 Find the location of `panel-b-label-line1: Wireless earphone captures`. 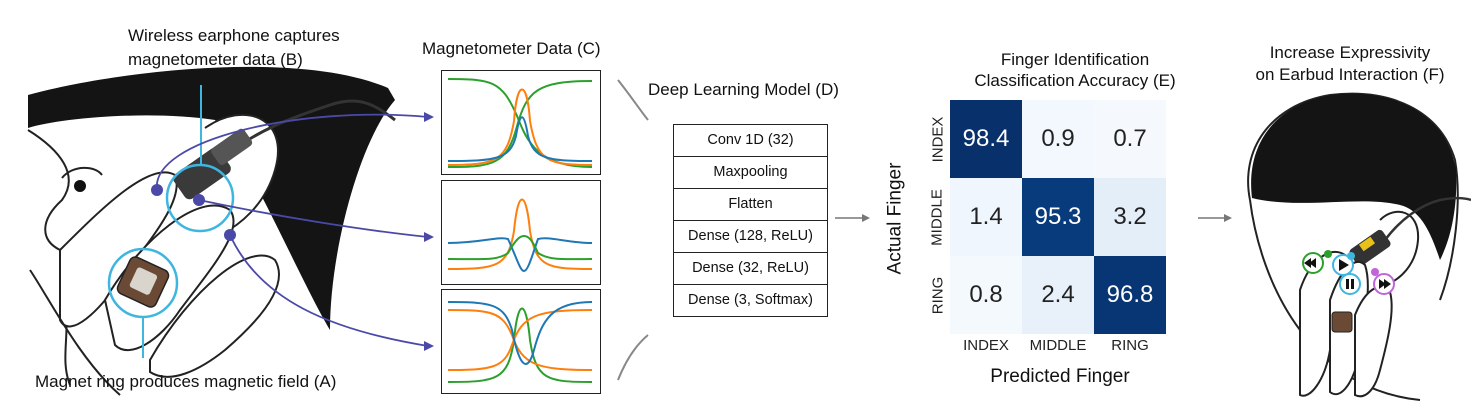

panel-b-label-line1: Wireless earphone captures is located at coordinates (234, 35).